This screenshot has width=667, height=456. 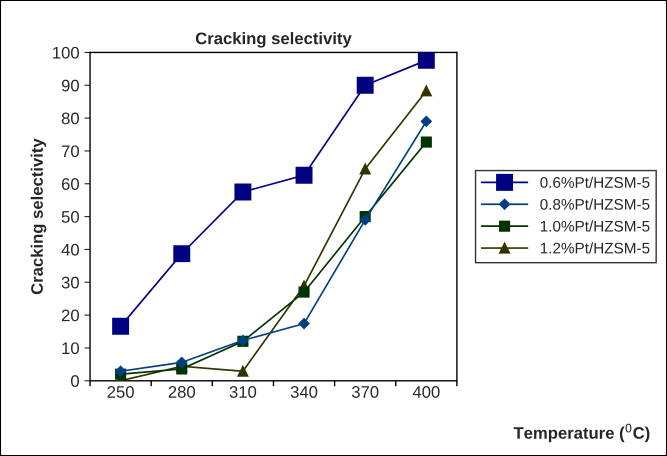 What do you see at coordinates (595, 182) in the screenshot?
I see `legend-label: 0.6%Pt/HZSM-5` at bounding box center [595, 182].